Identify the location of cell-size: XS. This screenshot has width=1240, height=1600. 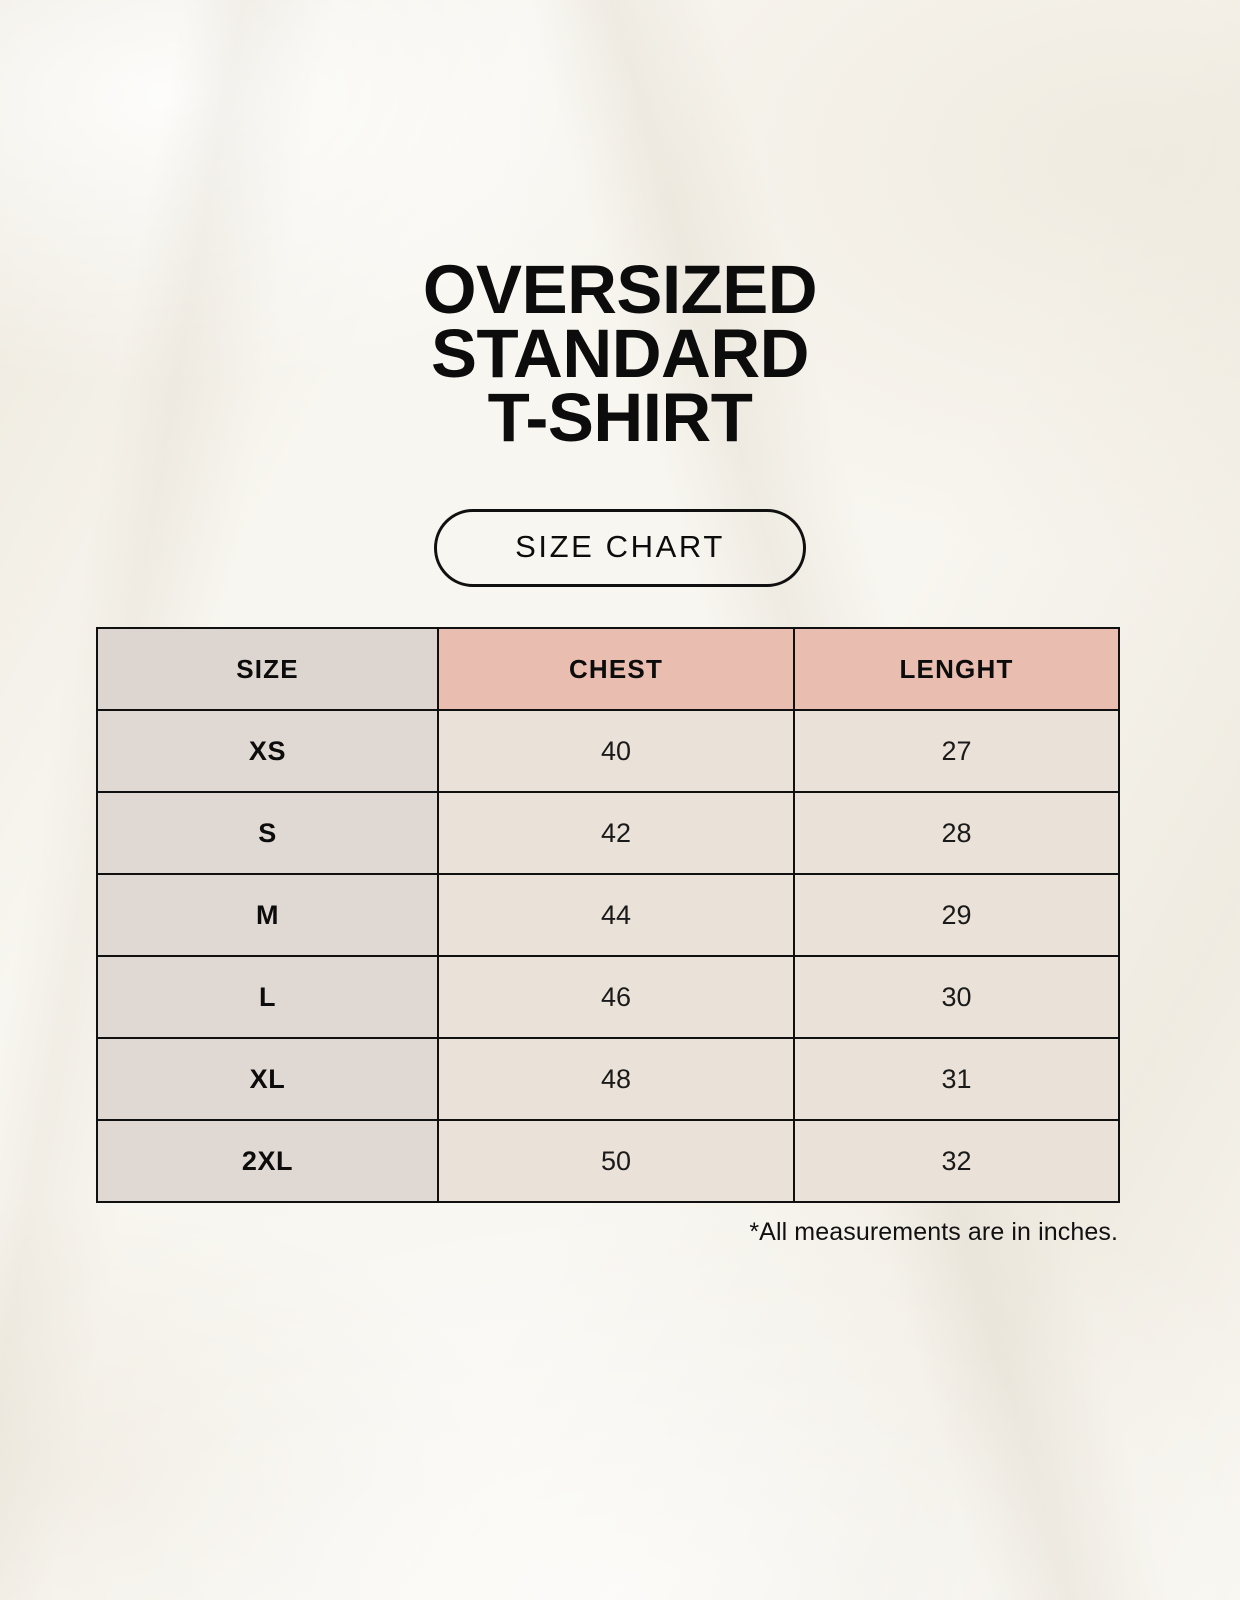
(267, 751).